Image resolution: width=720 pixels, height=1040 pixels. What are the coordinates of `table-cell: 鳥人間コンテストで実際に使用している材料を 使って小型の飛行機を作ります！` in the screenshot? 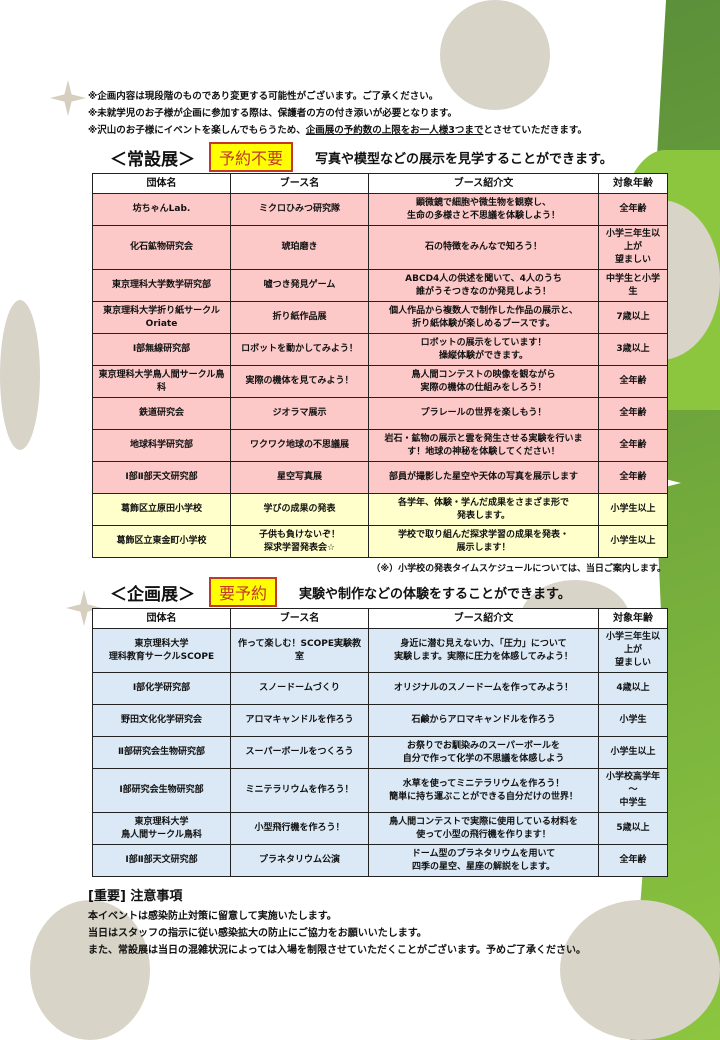 It's located at (483, 828).